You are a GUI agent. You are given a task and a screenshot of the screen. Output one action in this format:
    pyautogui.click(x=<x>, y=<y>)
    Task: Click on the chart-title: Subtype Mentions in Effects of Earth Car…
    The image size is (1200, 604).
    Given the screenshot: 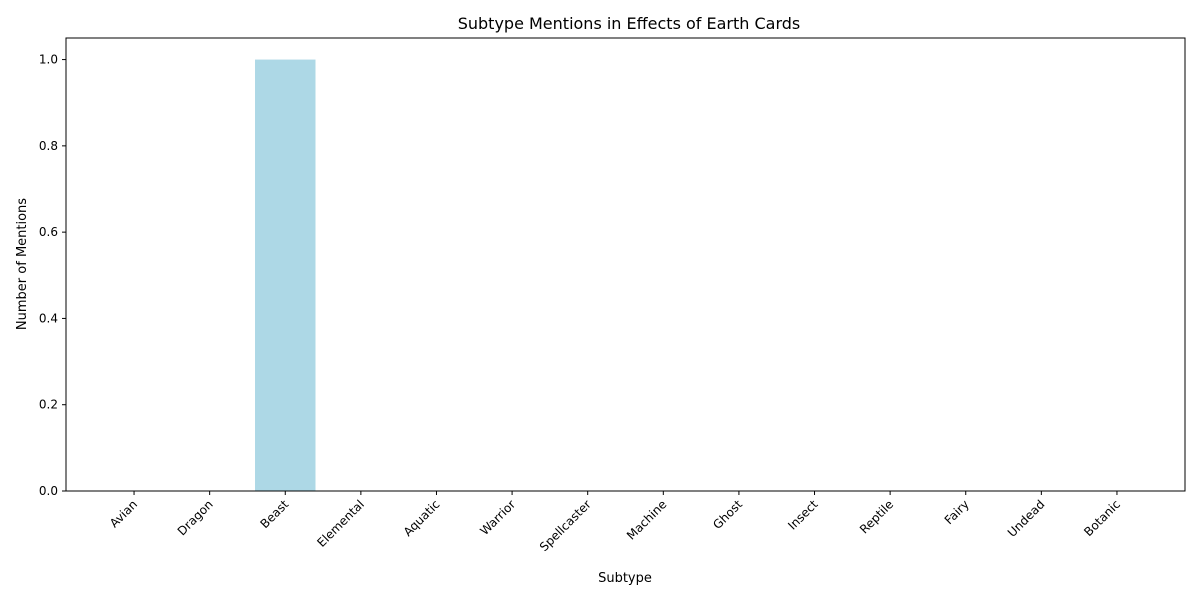 What is the action you would take?
    pyautogui.click(x=629, y=23)
    